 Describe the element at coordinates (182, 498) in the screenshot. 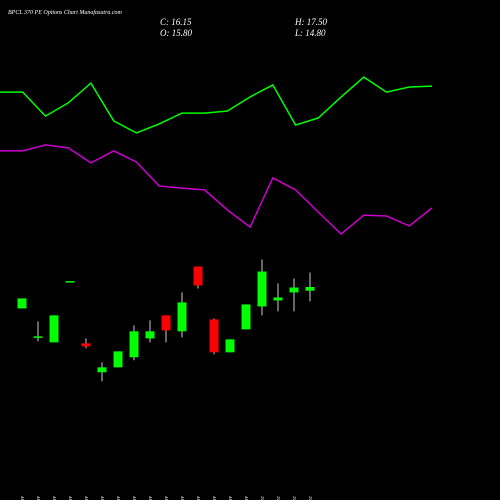

I see `x-tick-label: 24 Nov` at that location.